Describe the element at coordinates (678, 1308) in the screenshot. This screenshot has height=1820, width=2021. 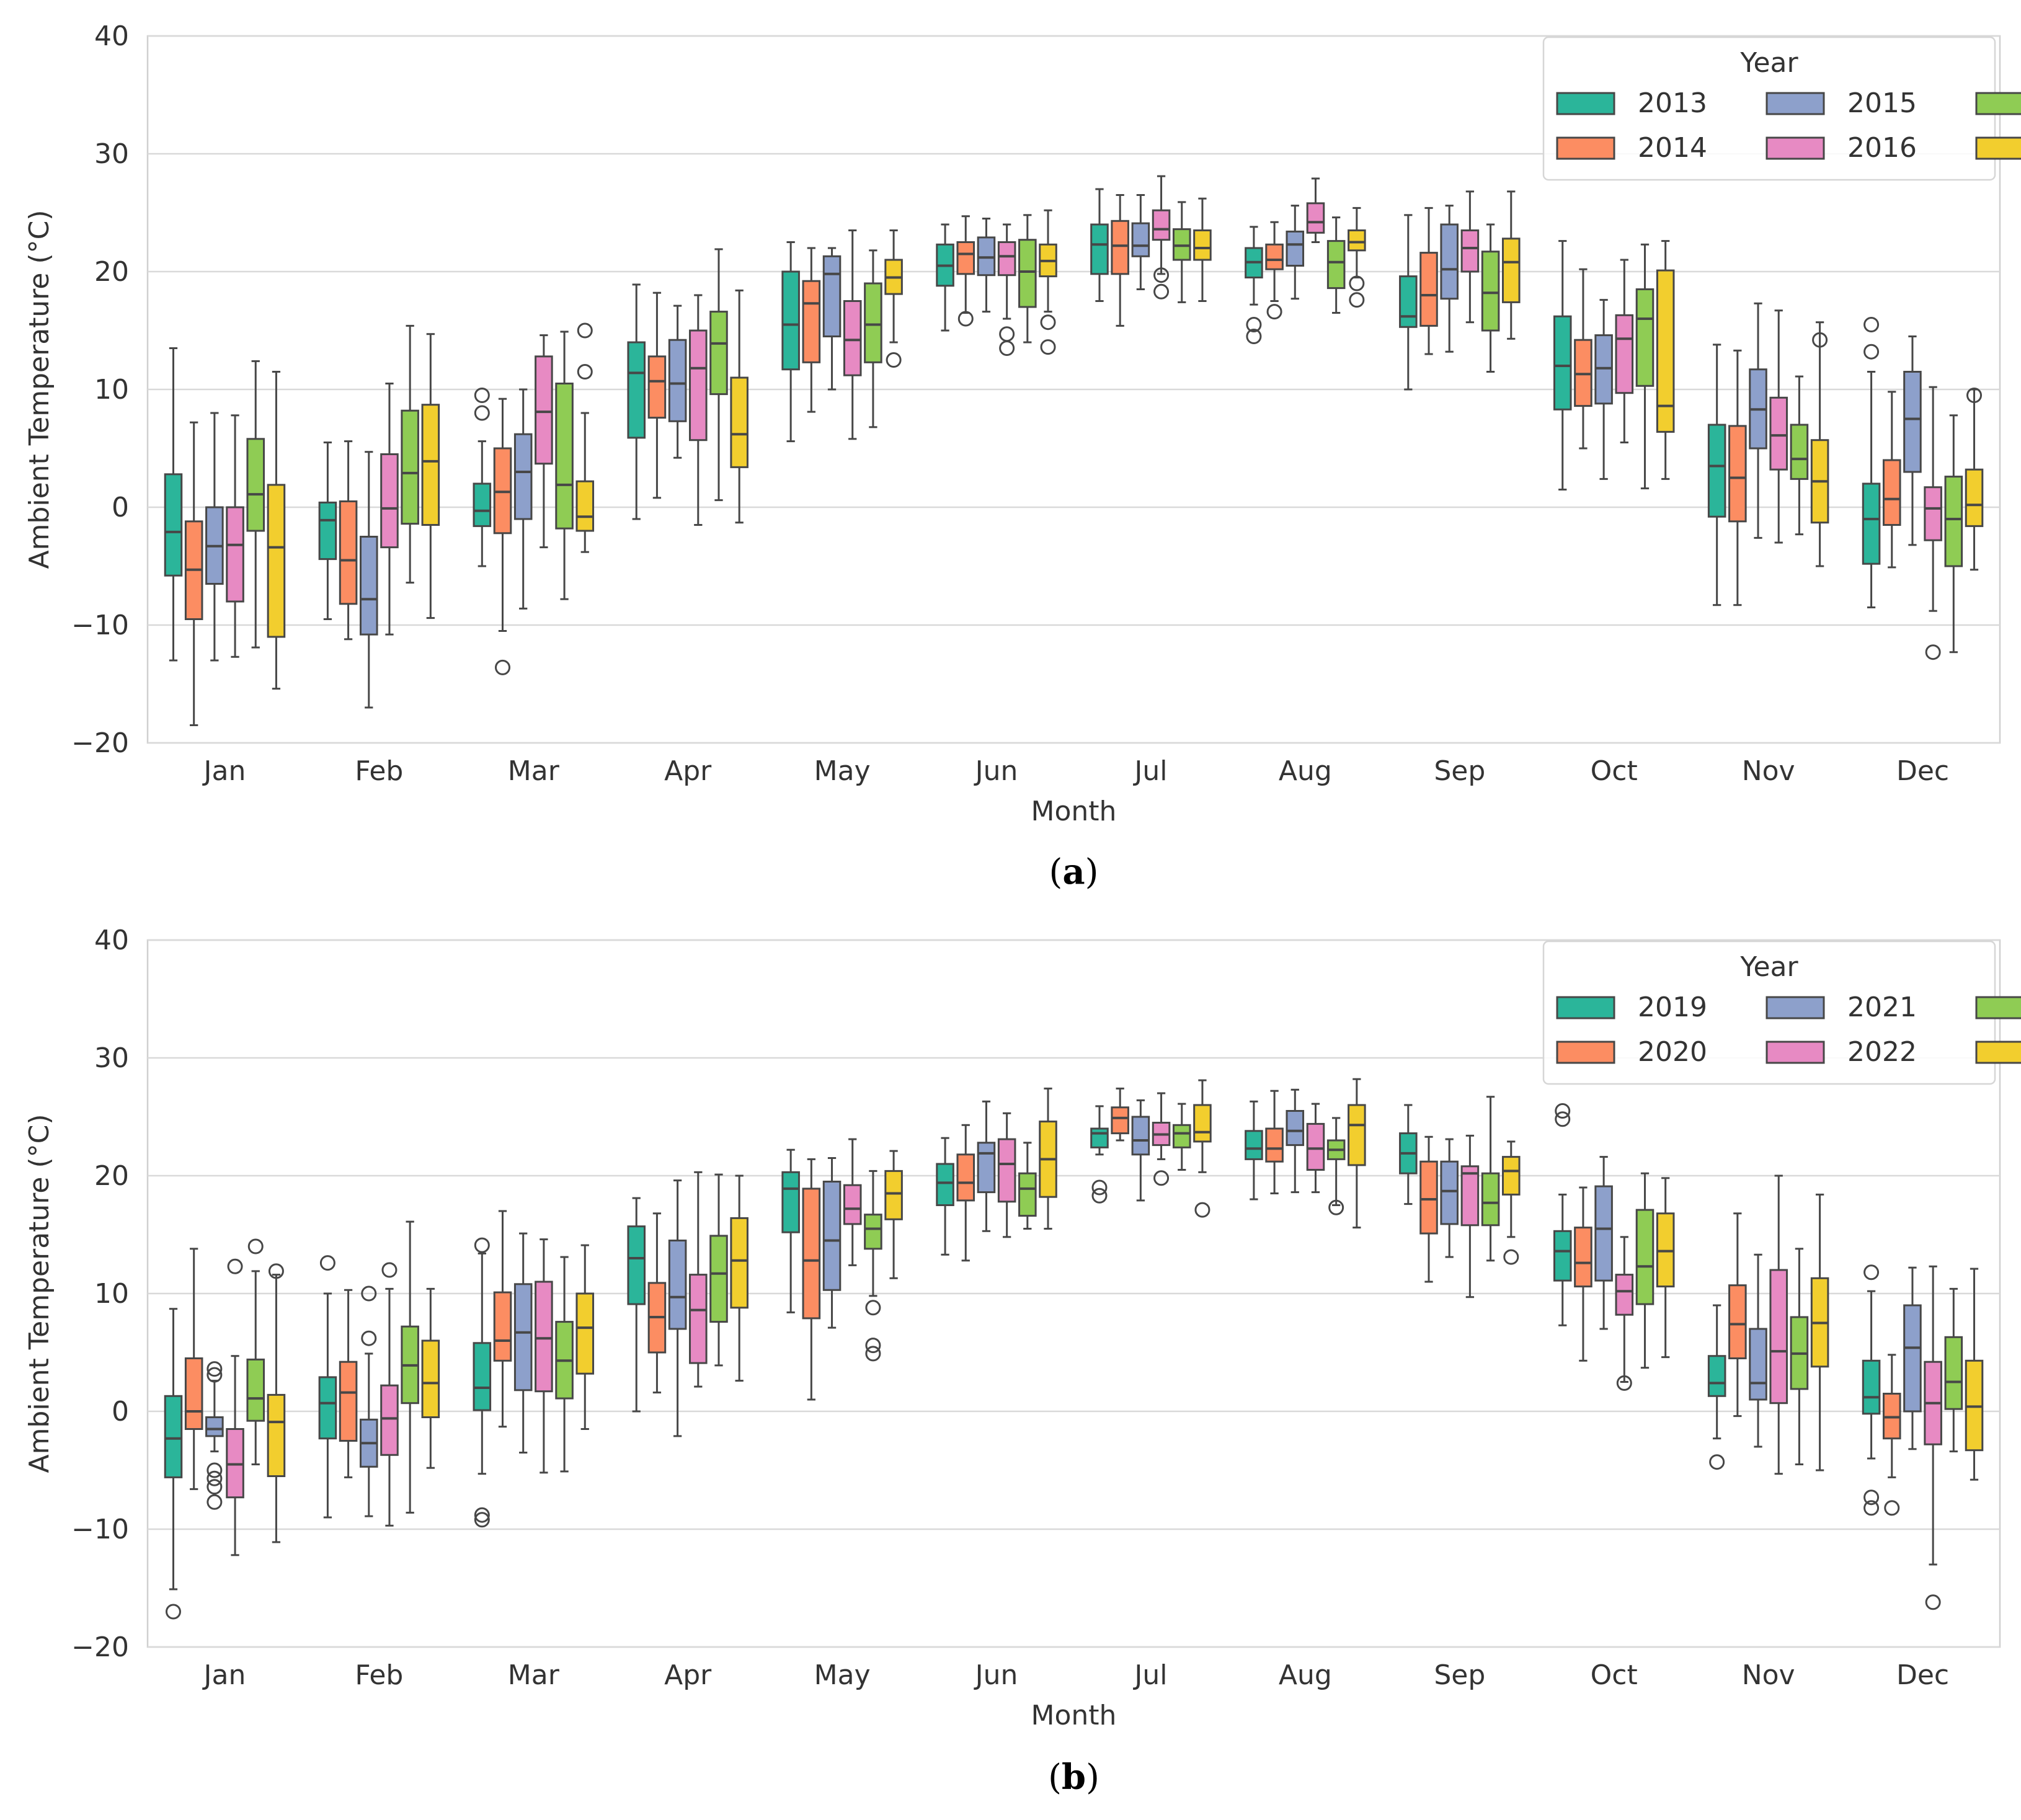
I see `box-2021-Apr` at that location.